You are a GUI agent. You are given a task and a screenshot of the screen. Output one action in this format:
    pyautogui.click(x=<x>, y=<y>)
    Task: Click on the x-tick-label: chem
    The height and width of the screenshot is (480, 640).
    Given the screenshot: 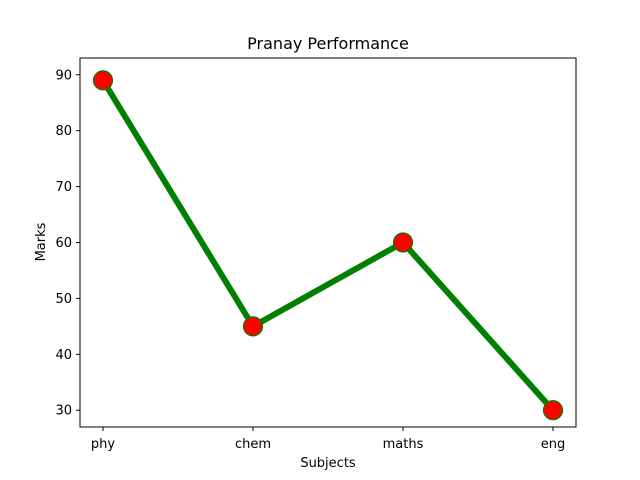 What is the action you would take?
    pyautogui.click(x=253, y=444)
    